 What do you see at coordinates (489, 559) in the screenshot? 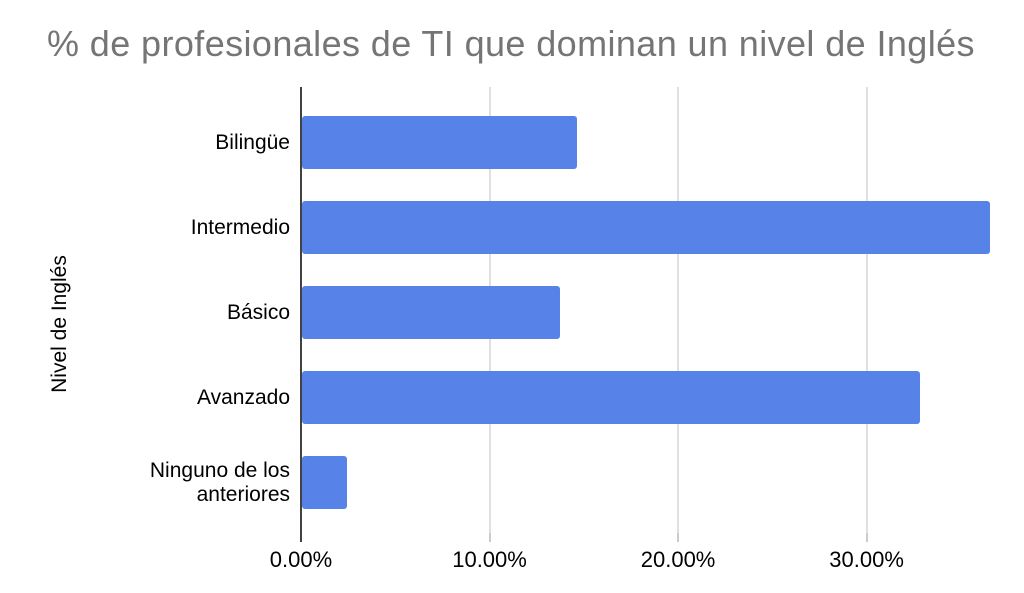
I see `x-tick-label: 10.00%` at bounding box center [489, 559].